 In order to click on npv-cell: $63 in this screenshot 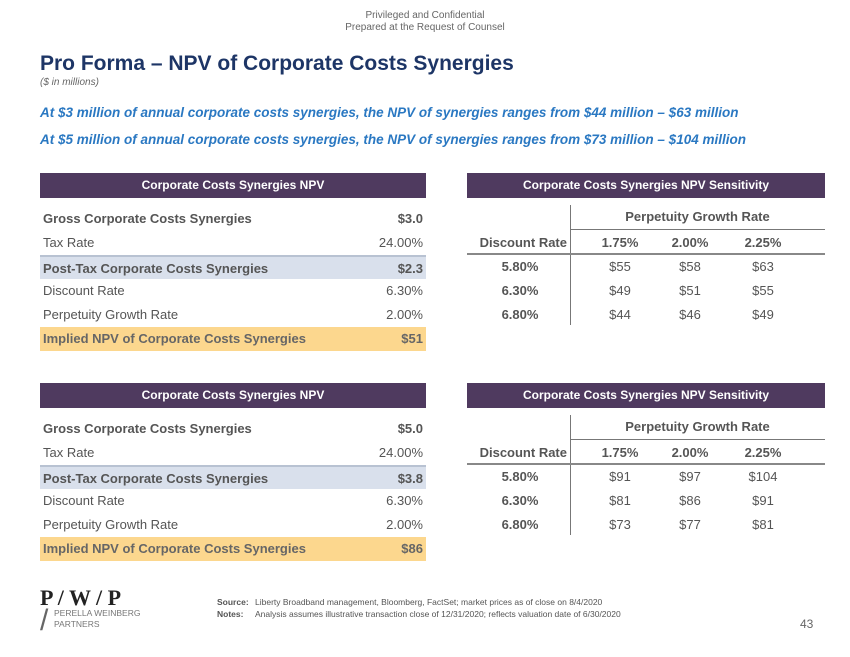, I will do `click(763, 266)`.